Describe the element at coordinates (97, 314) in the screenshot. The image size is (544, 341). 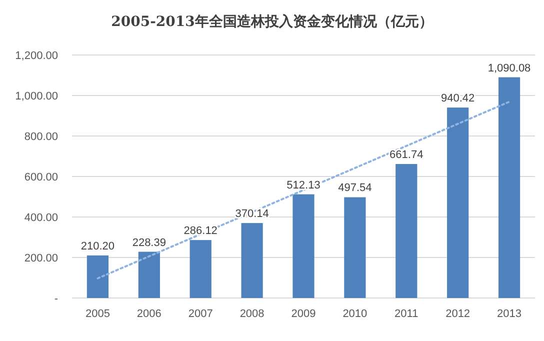
I see `x-tick-label: 2005` at that location.